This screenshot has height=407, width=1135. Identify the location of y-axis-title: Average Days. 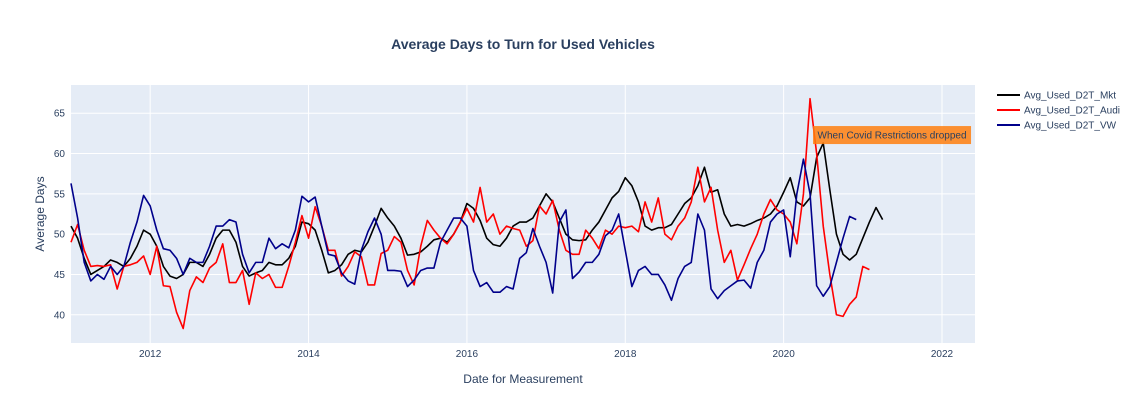
(40, 213).